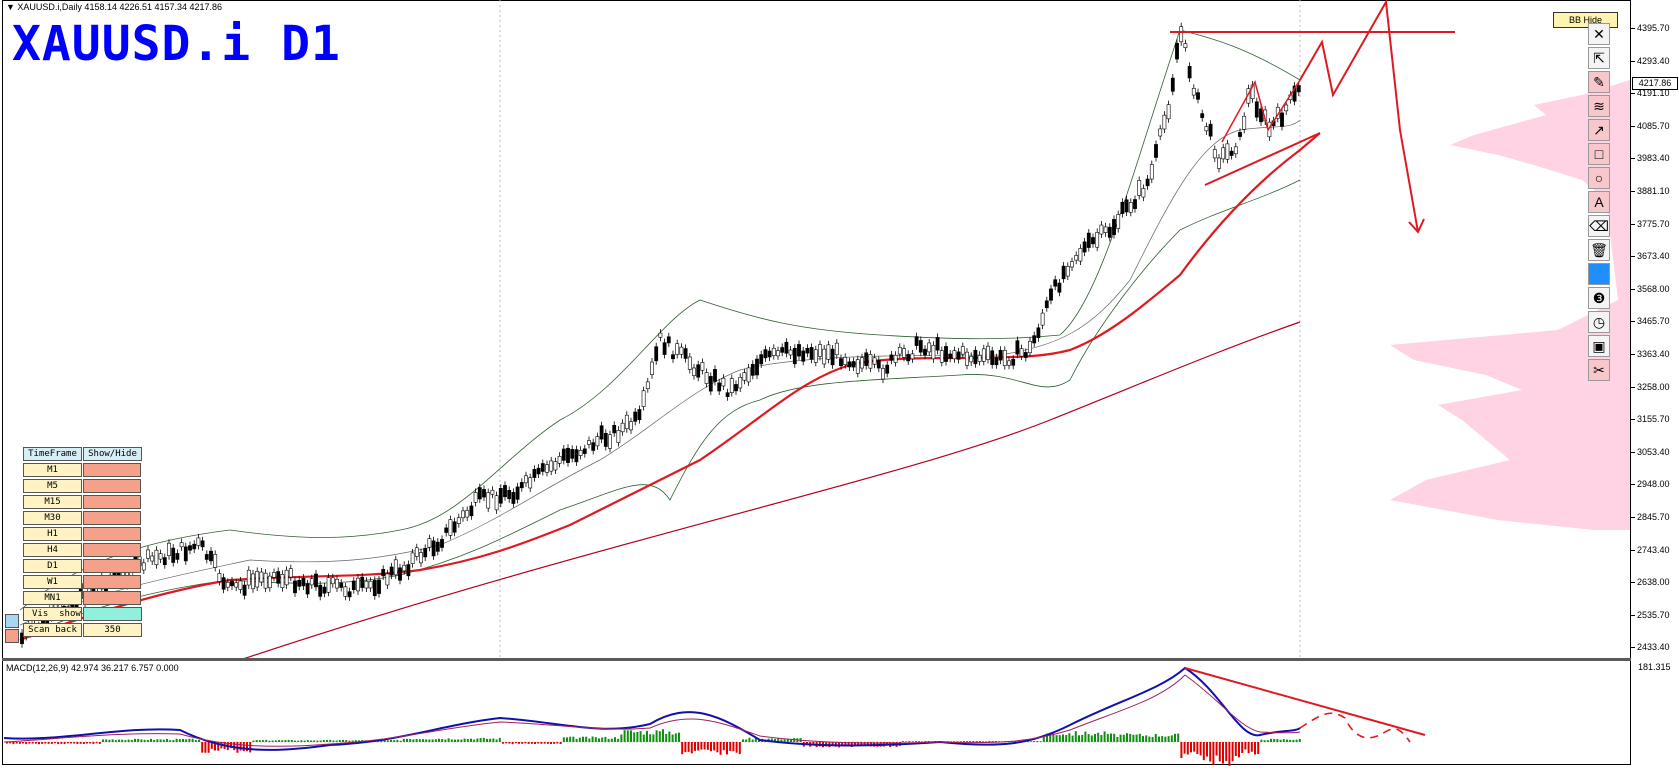  What do you see at coordinates (1599, 58) in the screenshot?
I see `cursor-arrow-icon: ⇱` at bounding box center [1599, 58].